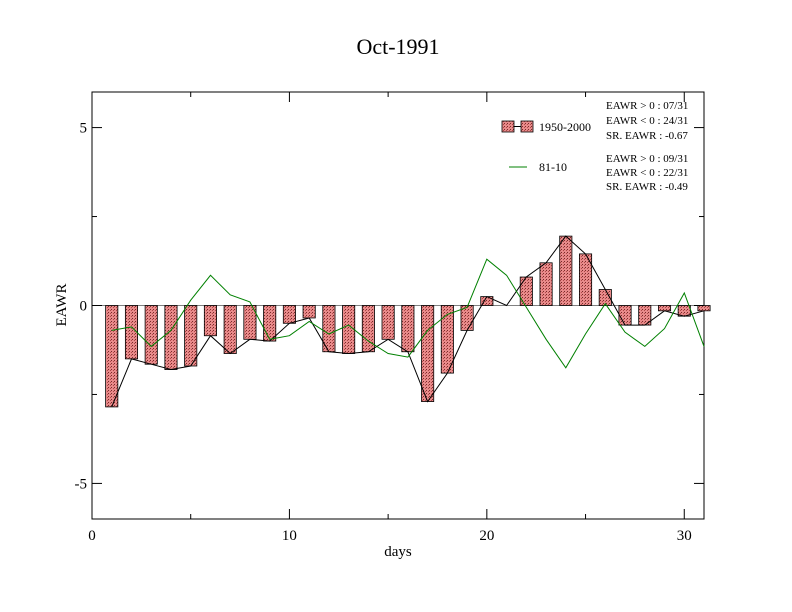 The image size is (792, 612). Describe the element at coordinates (647, 121) in the screenshot. I see `stat-1950-2000-negative: EAWR < 0 : 24/31` at that location.